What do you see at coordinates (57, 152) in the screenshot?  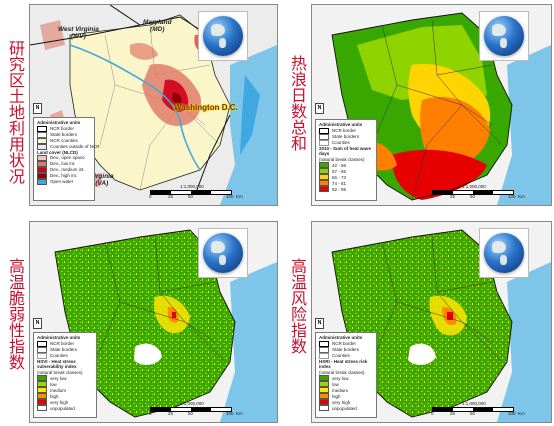 I see `legend-land-cover-title: Land cover (NLCD)` at bounding box center [57, 152].